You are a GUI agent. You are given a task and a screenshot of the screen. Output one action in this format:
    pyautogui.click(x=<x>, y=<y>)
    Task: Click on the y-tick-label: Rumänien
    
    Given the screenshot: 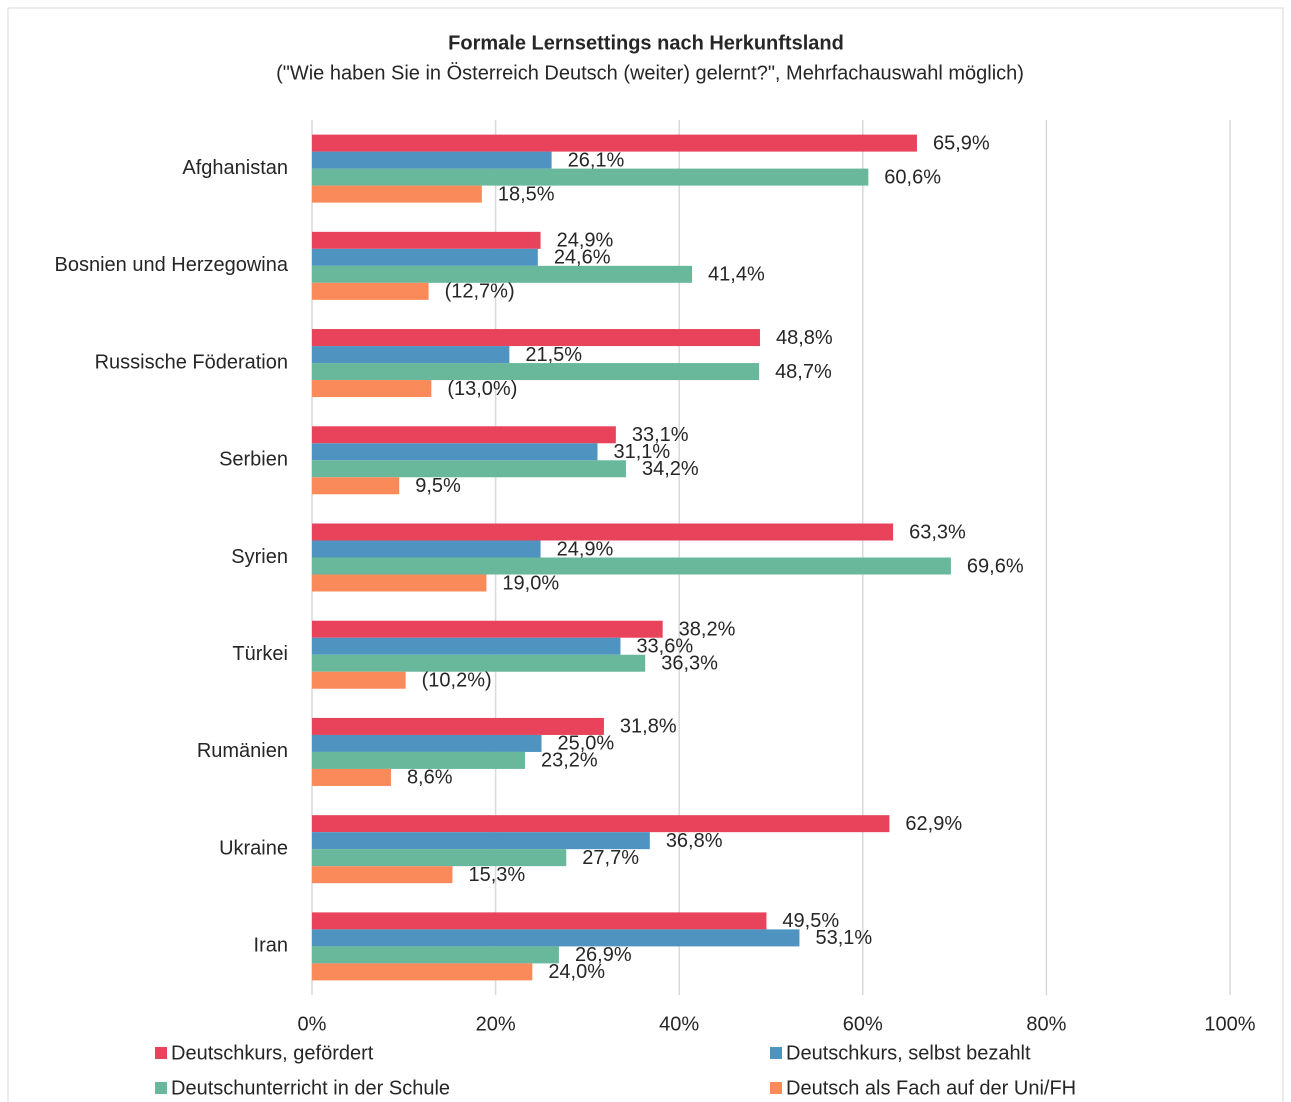 What is the action you would take?
    pyautogui.click(x=242, y=751)
    